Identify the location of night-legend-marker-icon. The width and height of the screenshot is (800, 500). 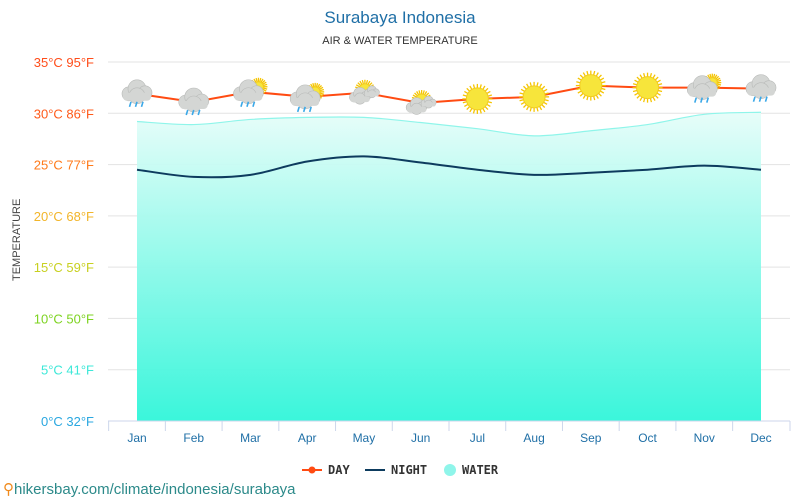
(375, 470).